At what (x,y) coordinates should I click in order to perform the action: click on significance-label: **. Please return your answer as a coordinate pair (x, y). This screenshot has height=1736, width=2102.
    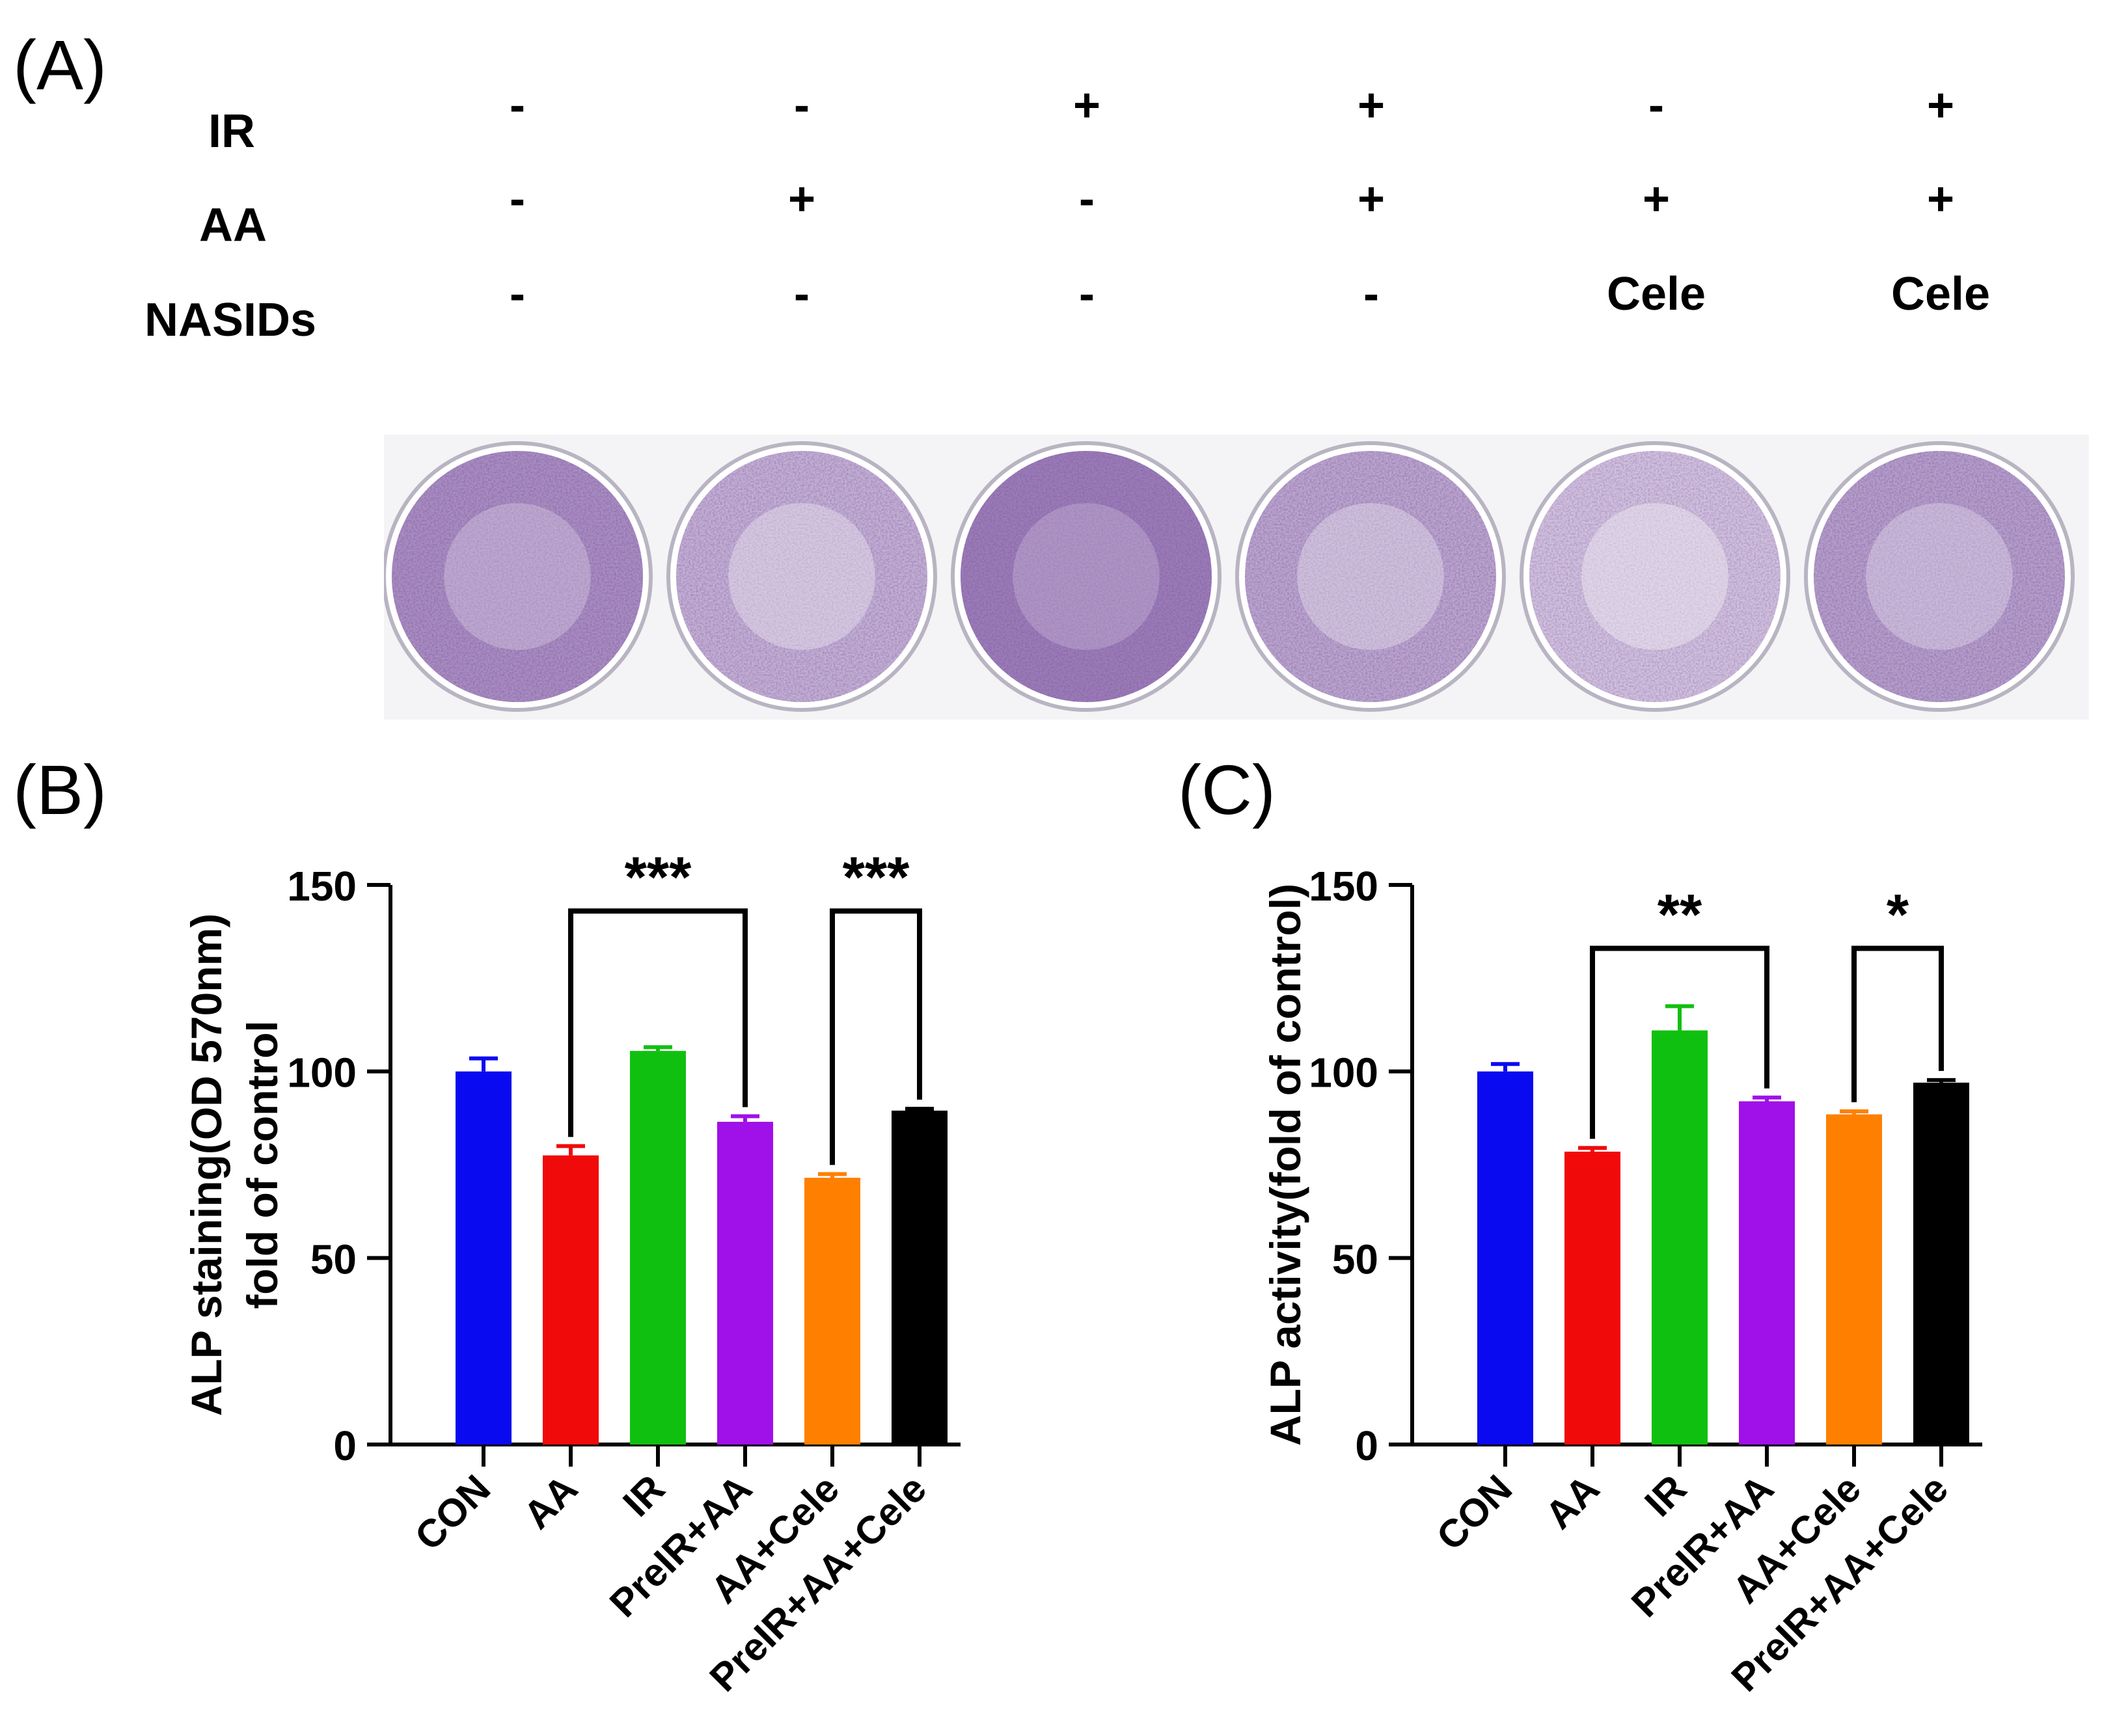
    Looking at the image, I should click on (1680, 914).